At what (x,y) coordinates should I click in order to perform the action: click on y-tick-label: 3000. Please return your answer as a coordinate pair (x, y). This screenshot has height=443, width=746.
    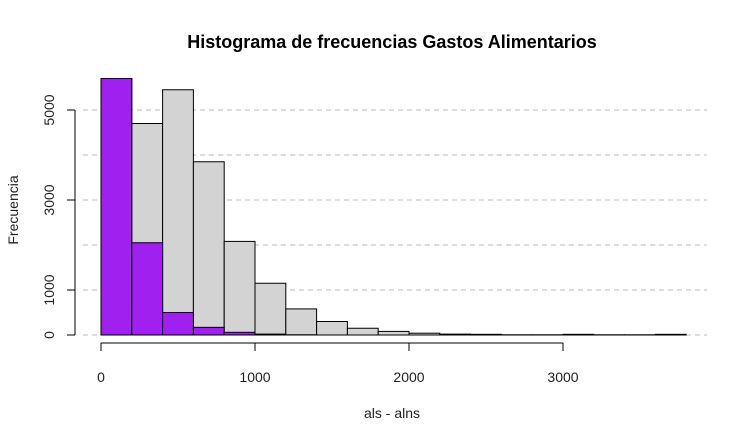
    Looking at the image, I should click on (49, 199).